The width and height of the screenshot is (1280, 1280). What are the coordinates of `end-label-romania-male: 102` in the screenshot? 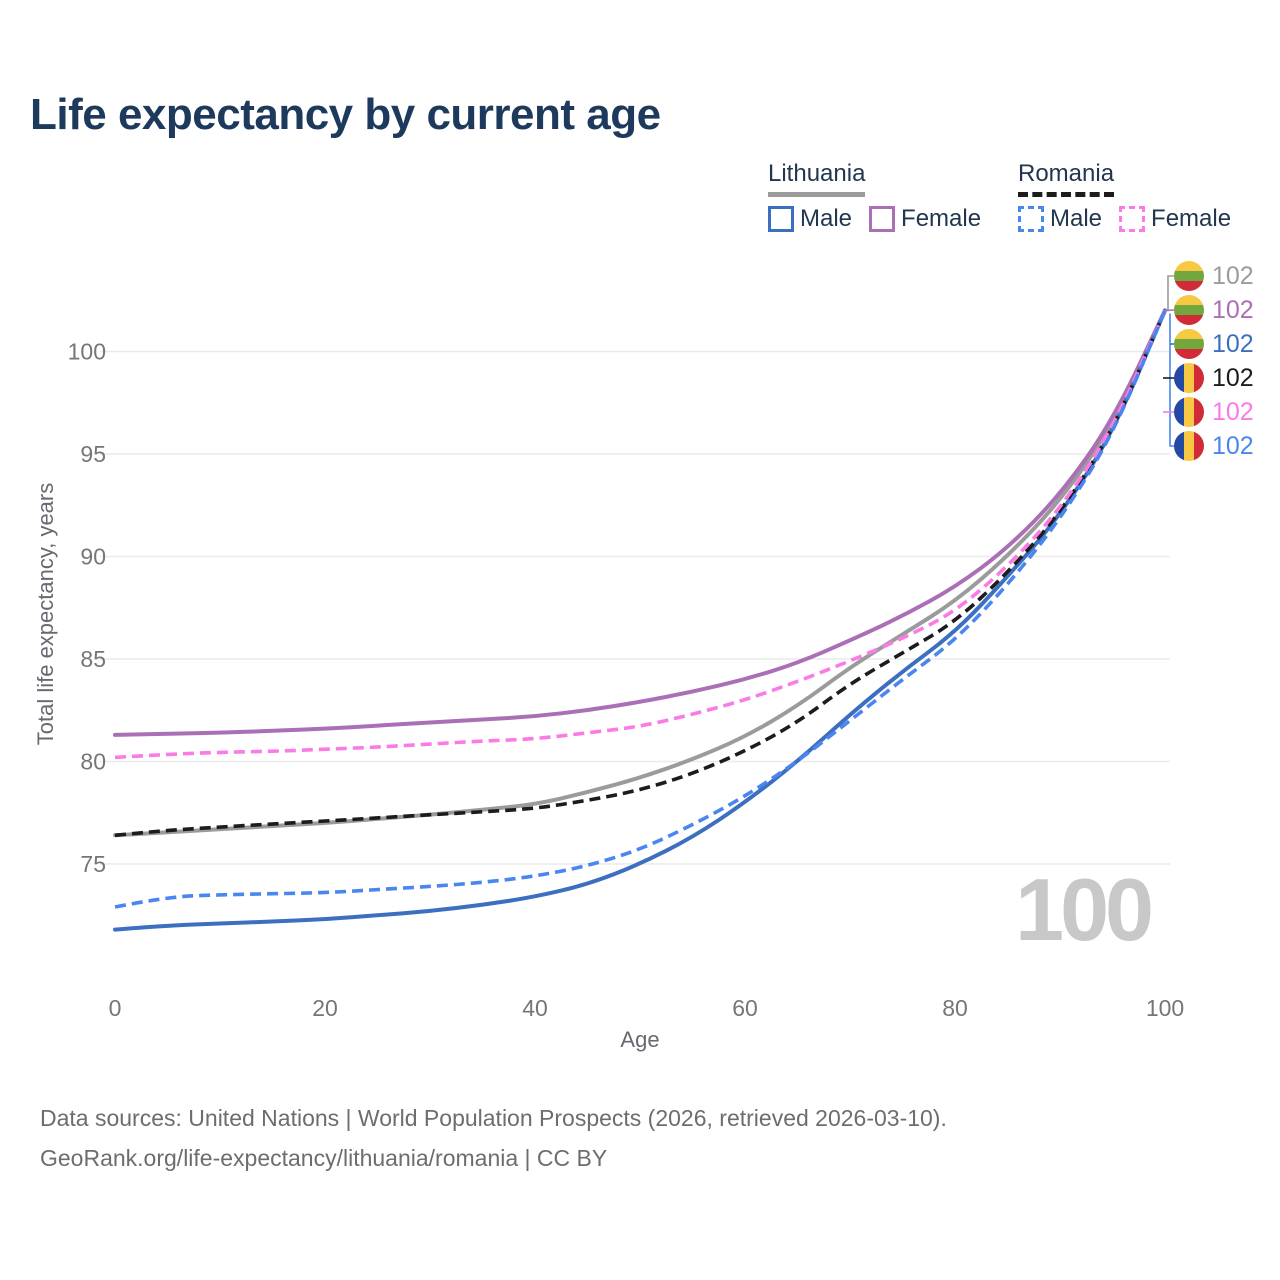 It's located at (1214, 446).